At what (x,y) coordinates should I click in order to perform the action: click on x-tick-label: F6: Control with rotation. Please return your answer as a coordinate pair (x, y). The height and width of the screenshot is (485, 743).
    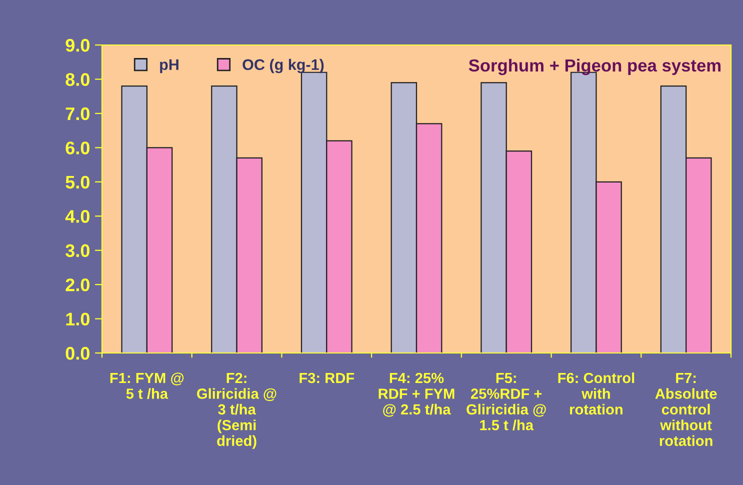
    Looking at the image, I should click on (596, 393).